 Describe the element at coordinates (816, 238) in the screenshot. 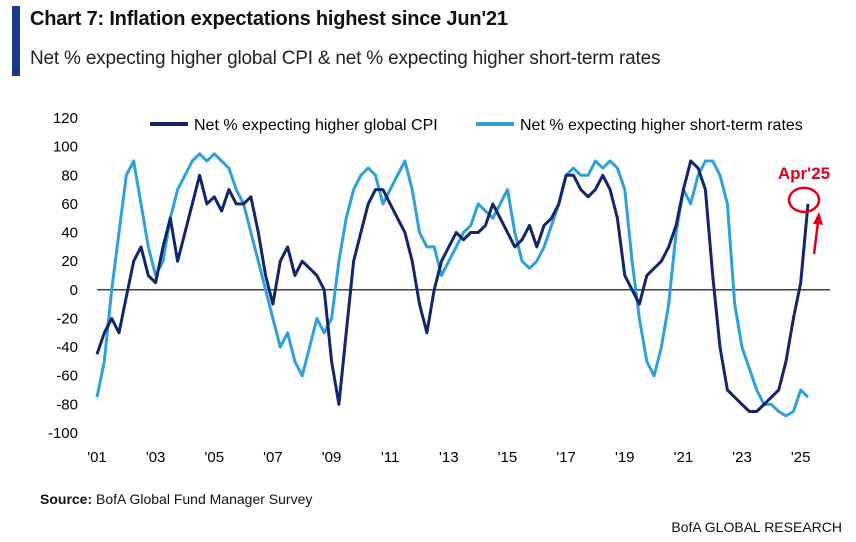

I see `annotation-arrow` at that location.